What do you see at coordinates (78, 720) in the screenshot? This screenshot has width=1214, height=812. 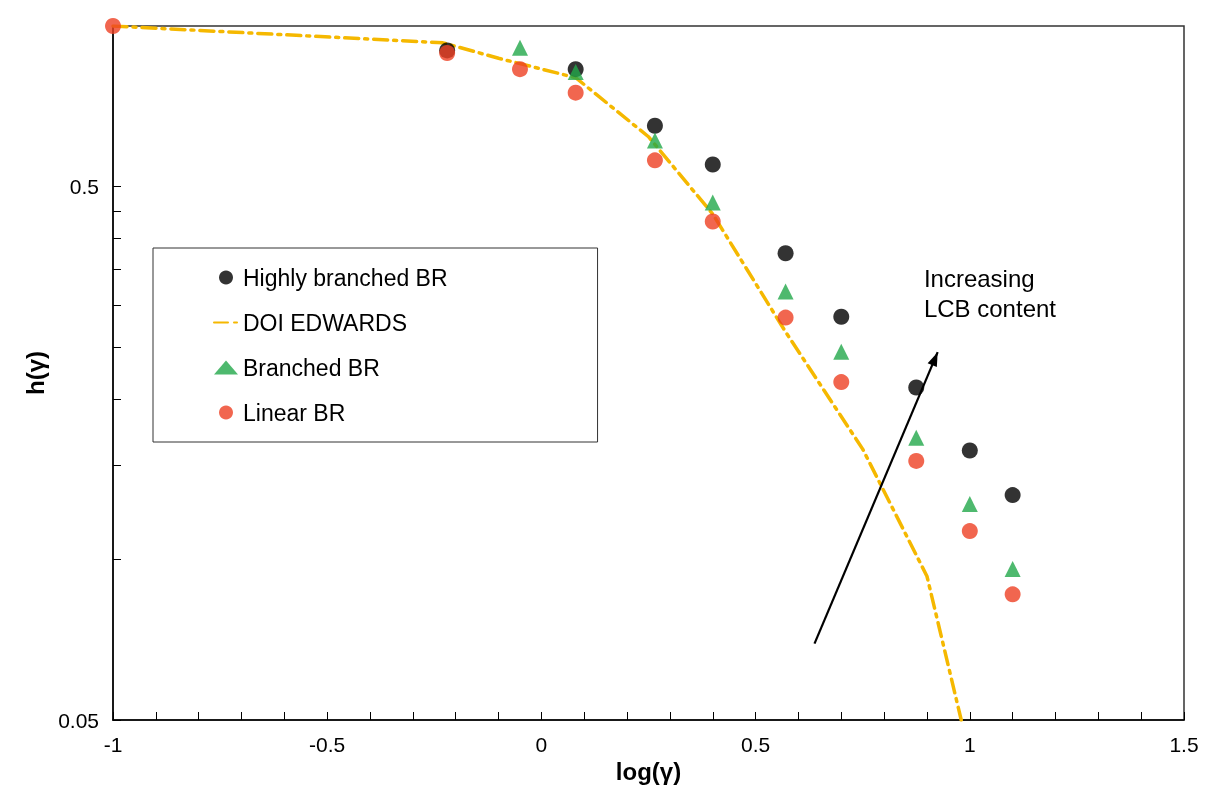 I see `y-tick-label: 0.05` at bounding box center [78, 720].